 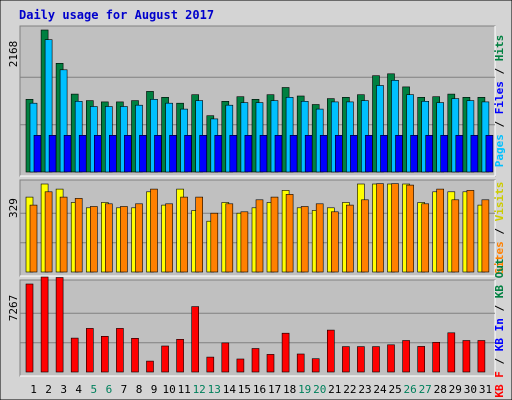 What do you see at coordinates (455, 389) in the screenshot?
I see `x-tick-label: 29` at bounding box center [455, 389].